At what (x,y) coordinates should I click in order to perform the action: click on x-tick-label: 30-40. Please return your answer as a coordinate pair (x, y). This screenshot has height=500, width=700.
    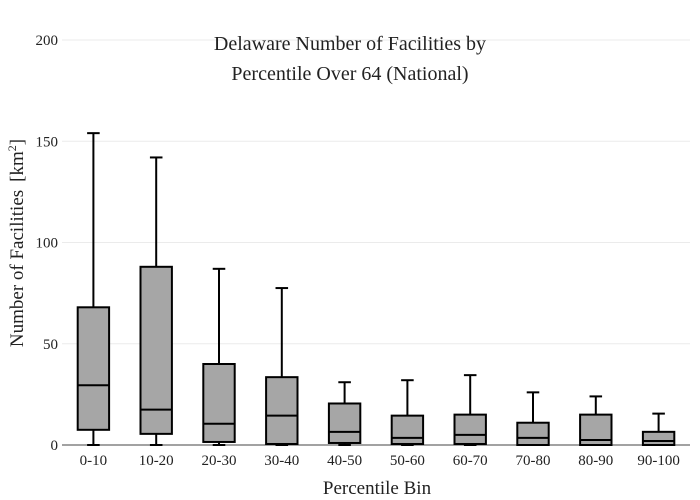
    Looking at the image, I should click on (281, 461).